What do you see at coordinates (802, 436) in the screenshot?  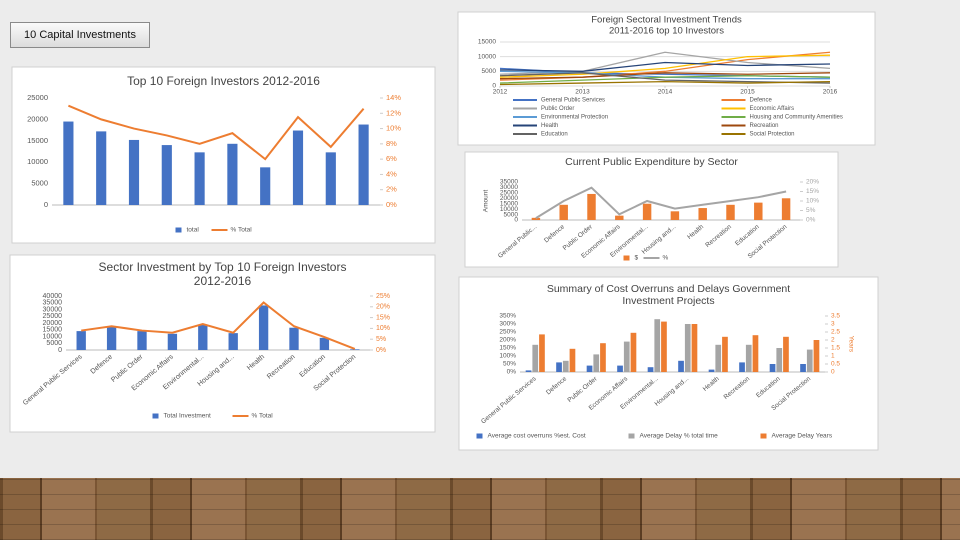 I see `legend-label: Average Delay Years` at bounding box center [802, 436].